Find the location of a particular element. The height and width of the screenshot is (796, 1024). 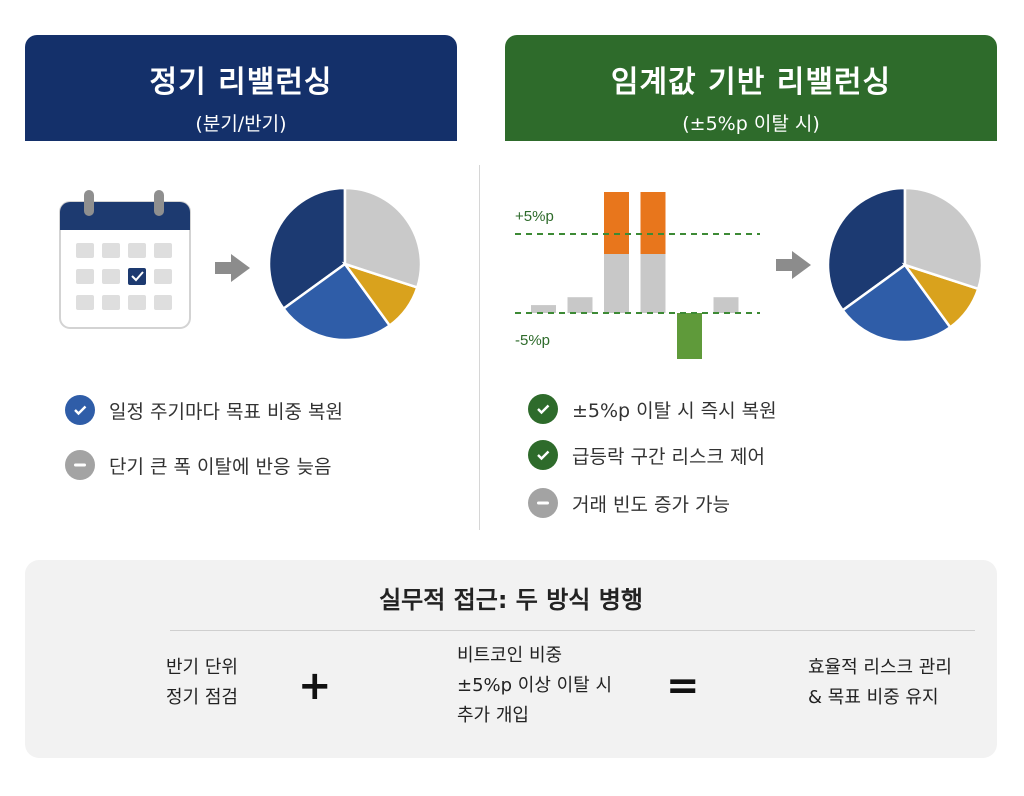

right-bullet-2: 급등락 구간 리스크 제어 is located at coordinates (646, 455).